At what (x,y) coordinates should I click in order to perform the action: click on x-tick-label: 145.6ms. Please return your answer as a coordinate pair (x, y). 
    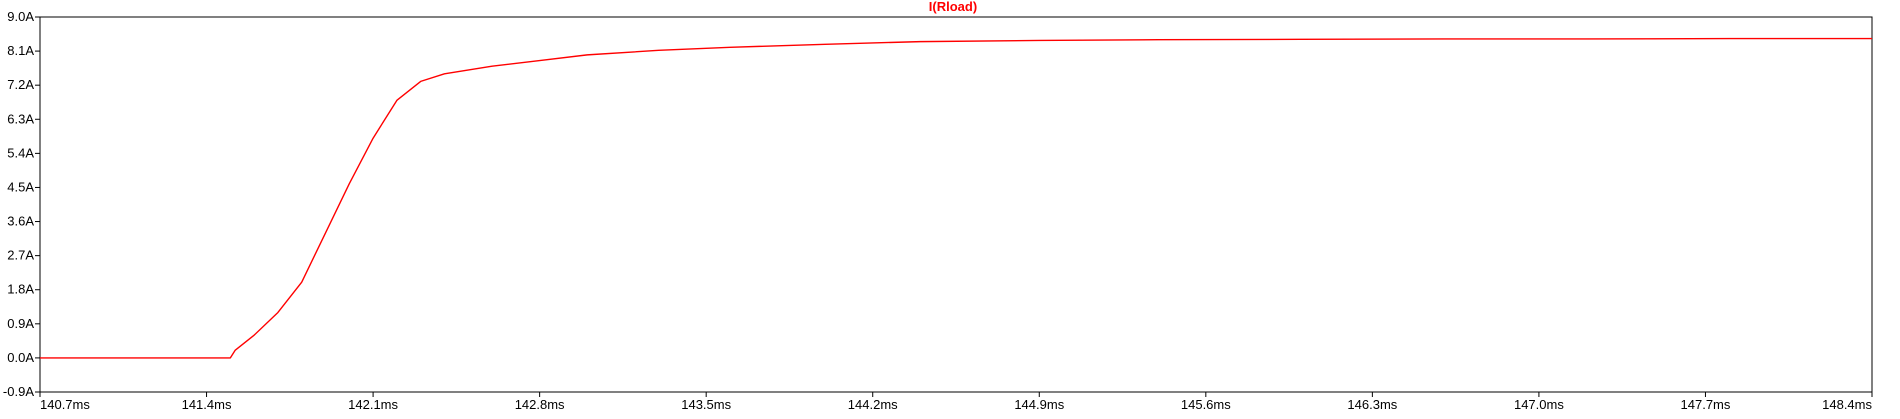
    Looking at the image, I should click on (1206, 404).